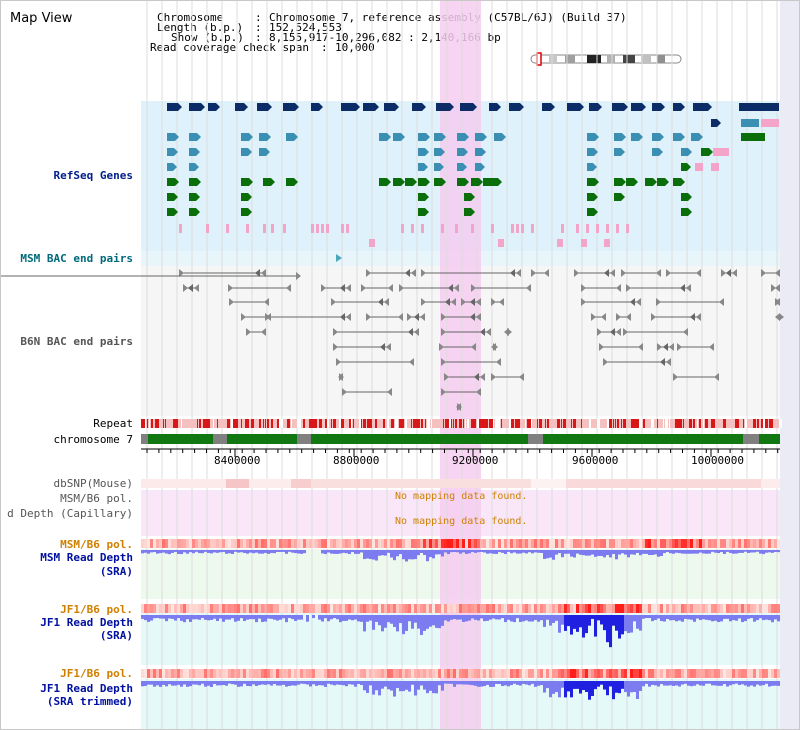 The width and height of the screenshot is (800, 730). I want to click on track-label-jf1-read-depth-sra: (SRA), so click(116, 635).